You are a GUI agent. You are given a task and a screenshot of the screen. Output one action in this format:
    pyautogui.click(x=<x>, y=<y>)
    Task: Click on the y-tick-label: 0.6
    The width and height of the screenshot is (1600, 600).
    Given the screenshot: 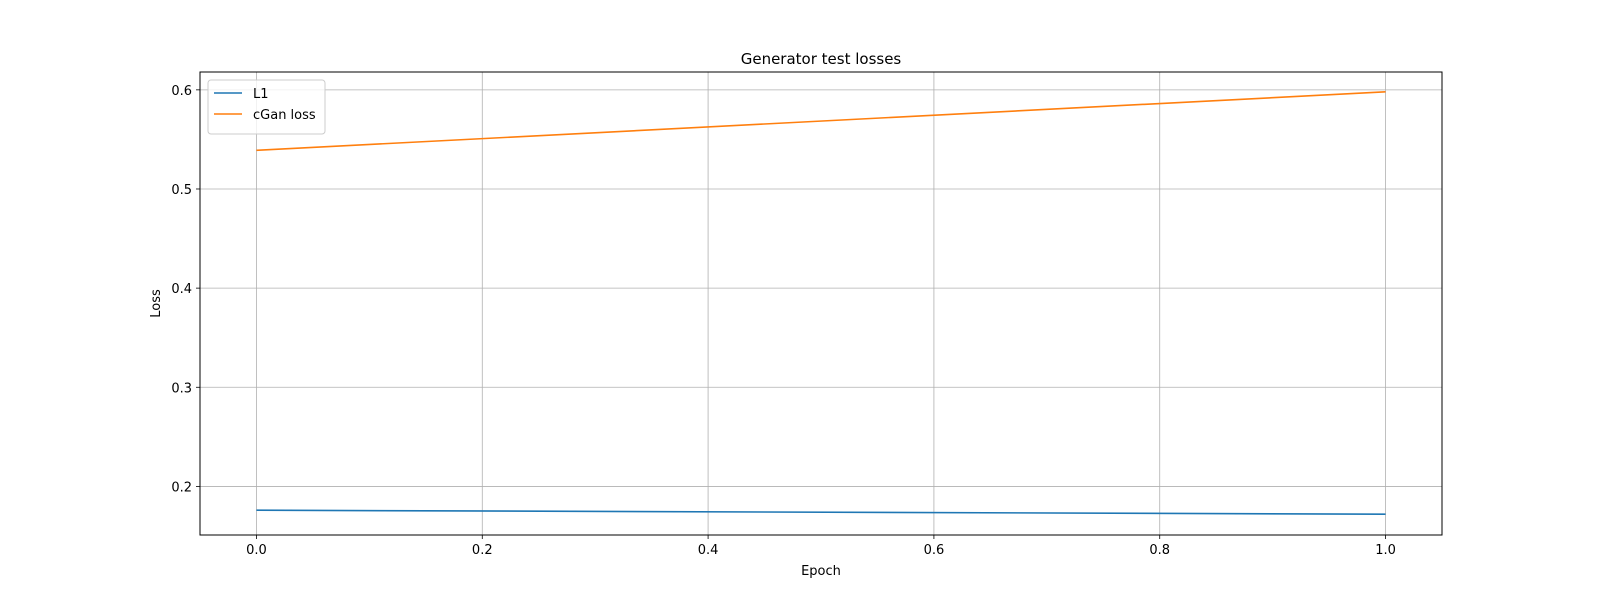 What is the action you would take?
    pyautogui.click(x=181, y=91)
    